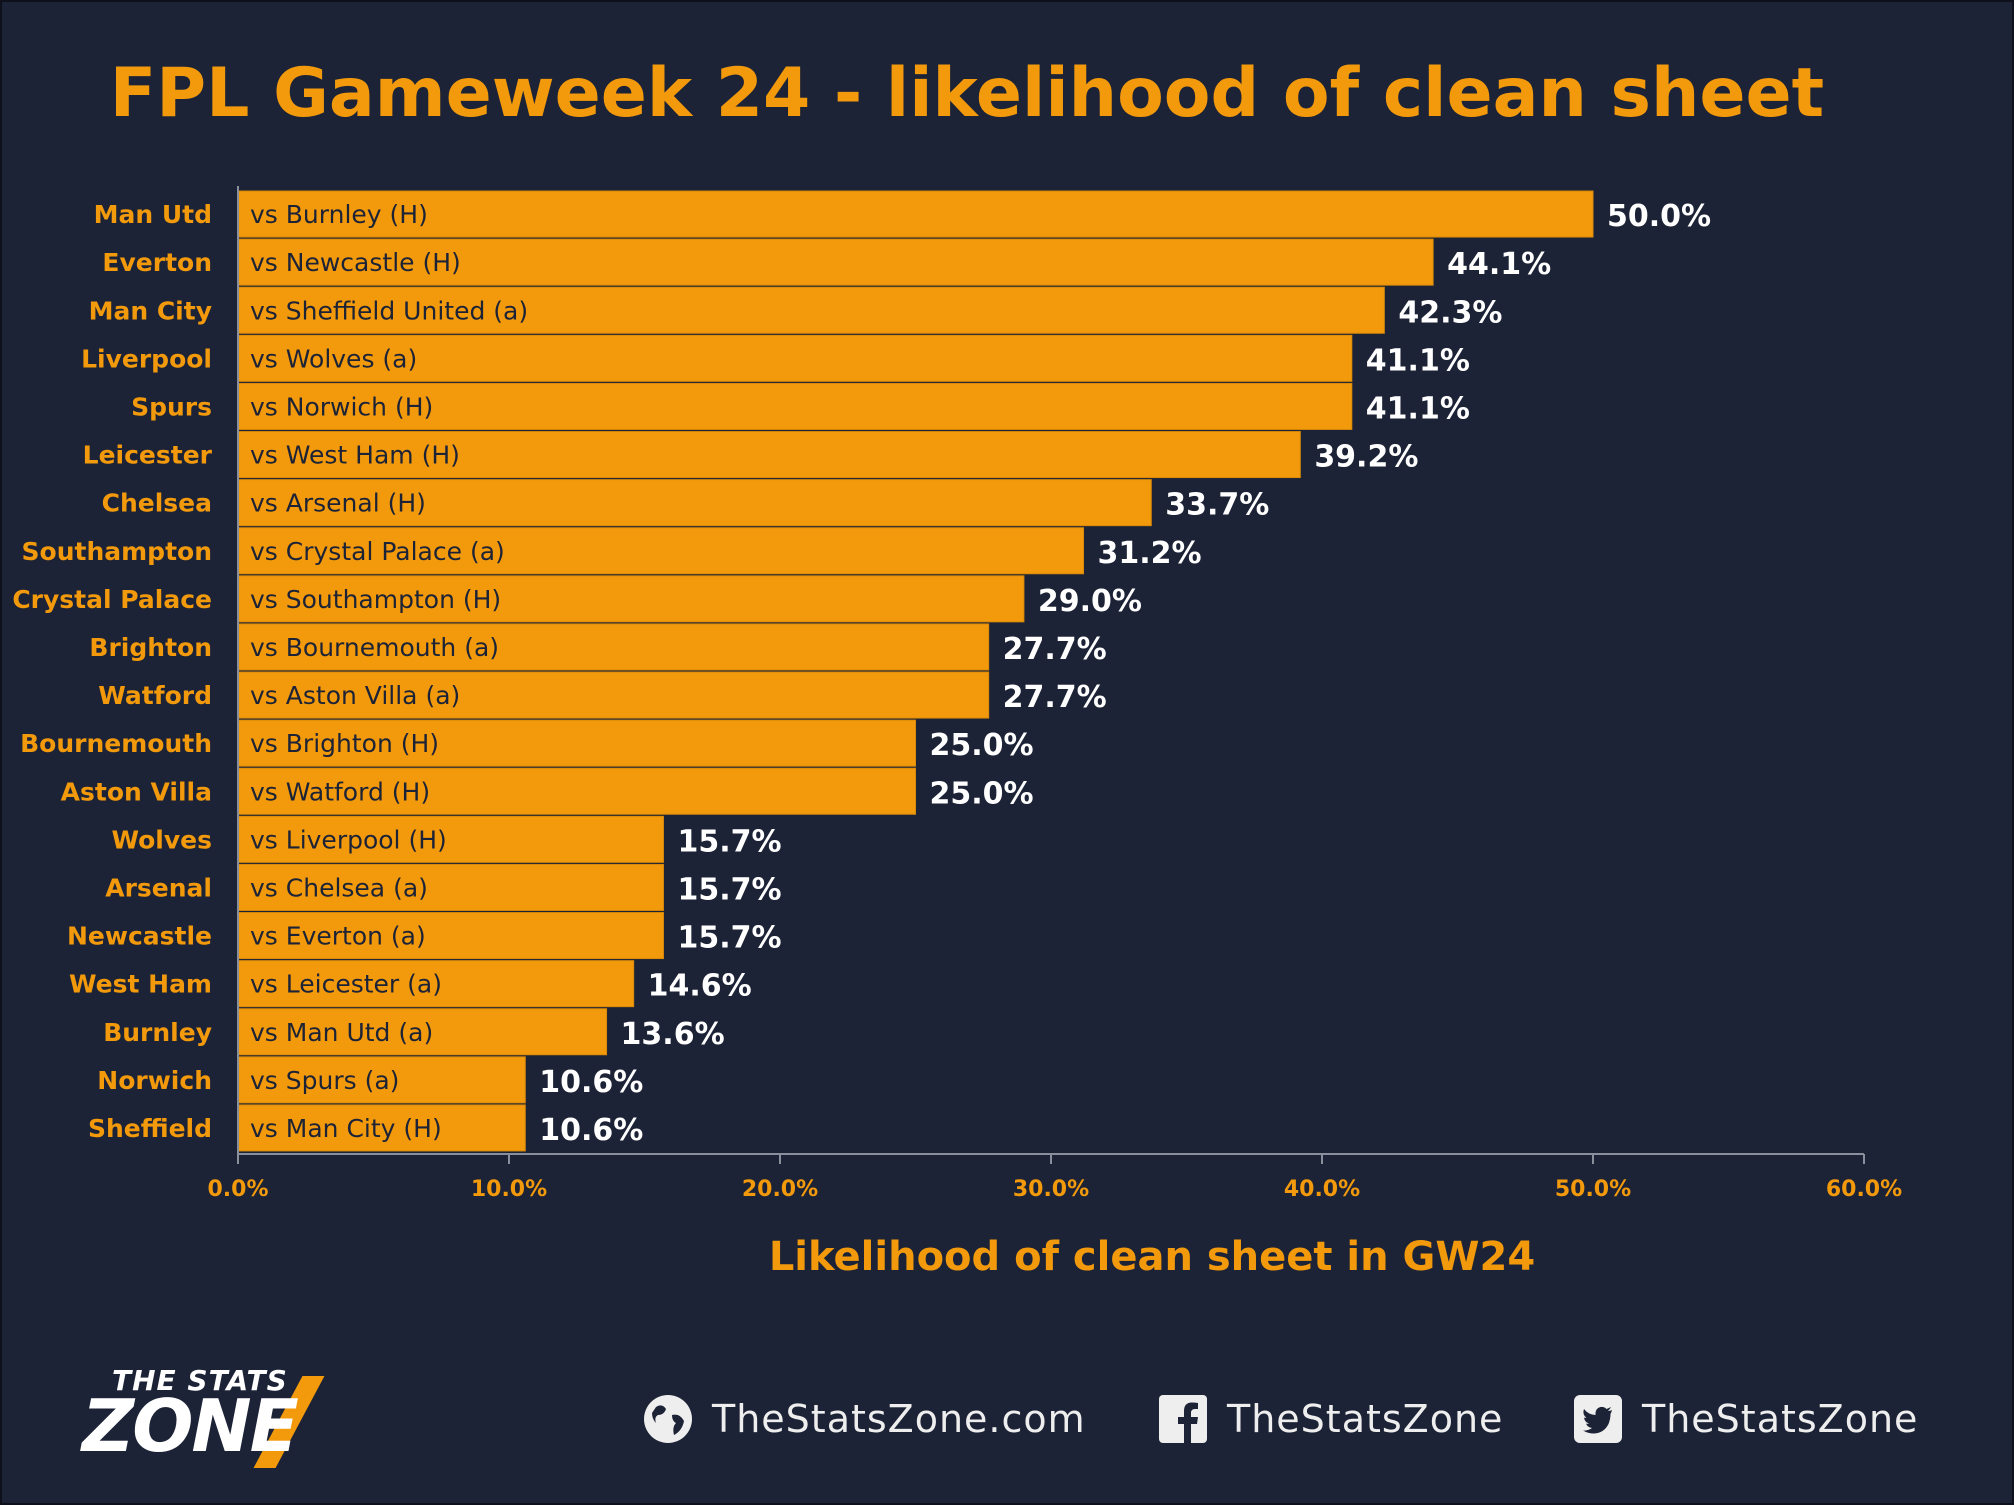 Image resolution: width=2014 pixels, height=1505 pixels. I want to click on fixture-label: vs Everton (a), so click(338, 936).